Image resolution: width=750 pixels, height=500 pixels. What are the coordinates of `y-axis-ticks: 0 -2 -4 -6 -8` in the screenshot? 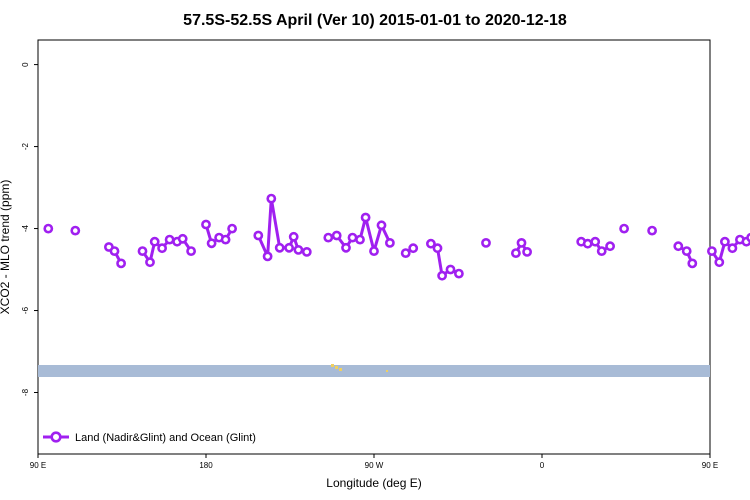 It's located at (29, 229).